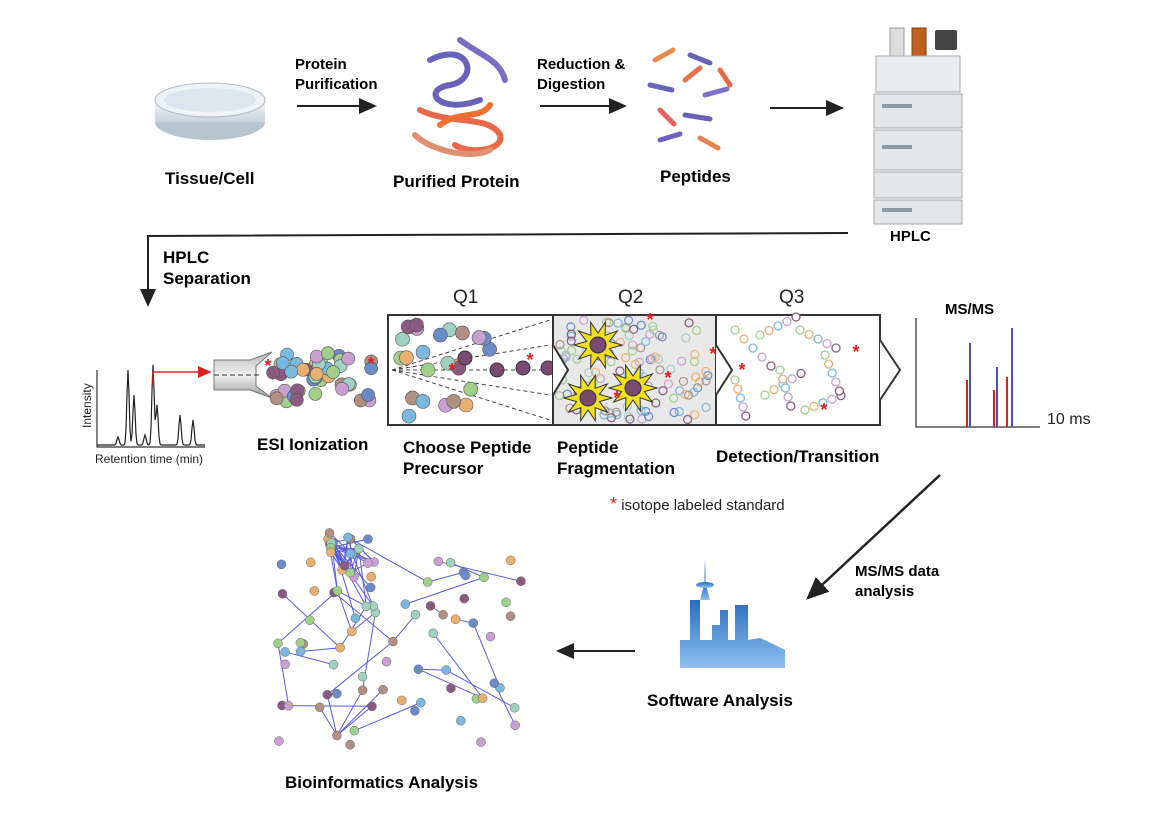 The width and height of the screenshot is (1165, 814). I want to click on label-purified-protein: Purified Protein, so click(456, 181).